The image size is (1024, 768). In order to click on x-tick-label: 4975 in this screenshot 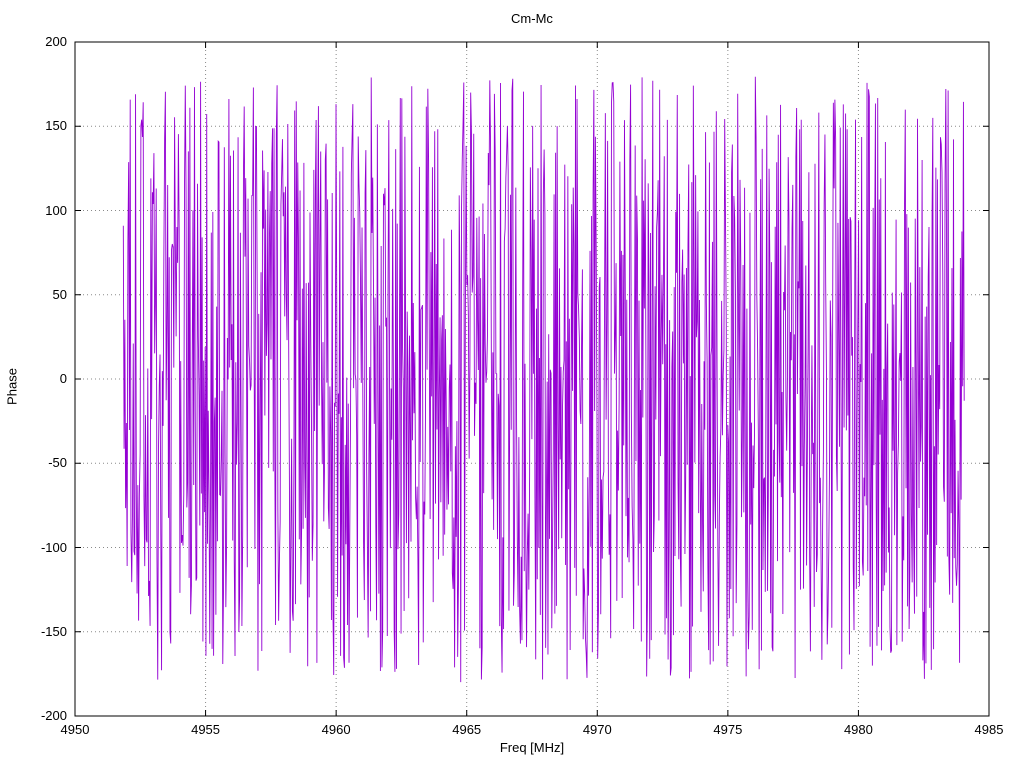, I will do `click(728, 729)`.